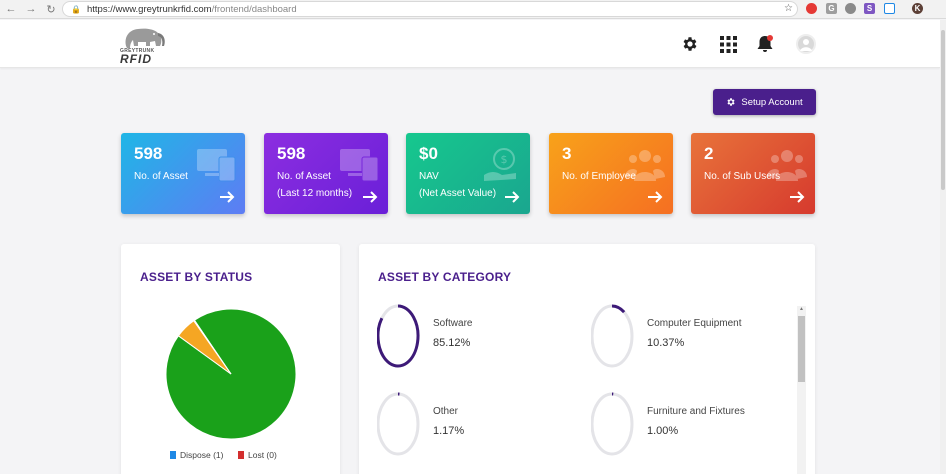 The width and height of the screenshot is (946, 474). Describe the element at coordinates (787, 167) in the screenshot. I see `users-icon` at that location.